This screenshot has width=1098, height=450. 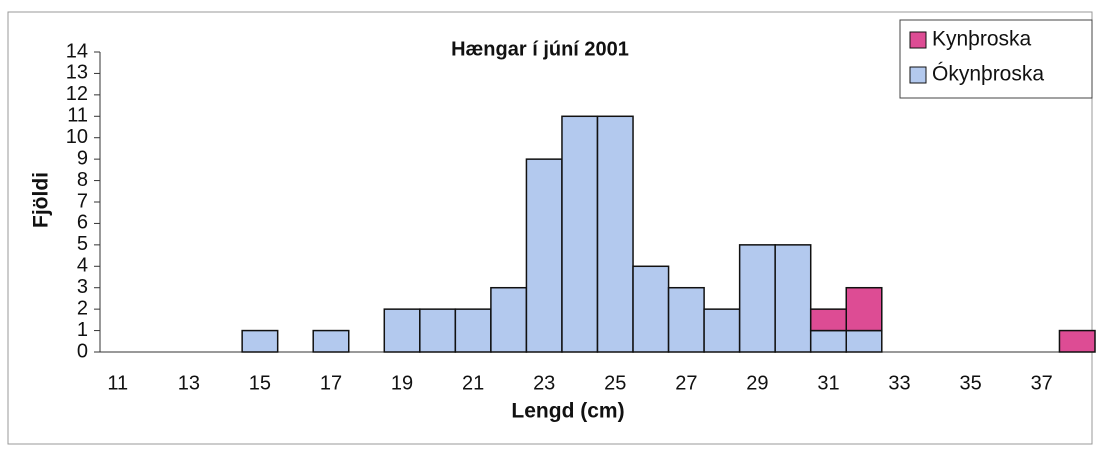 I want to click on x-tick-label: 17, so click(x=331, y=383).